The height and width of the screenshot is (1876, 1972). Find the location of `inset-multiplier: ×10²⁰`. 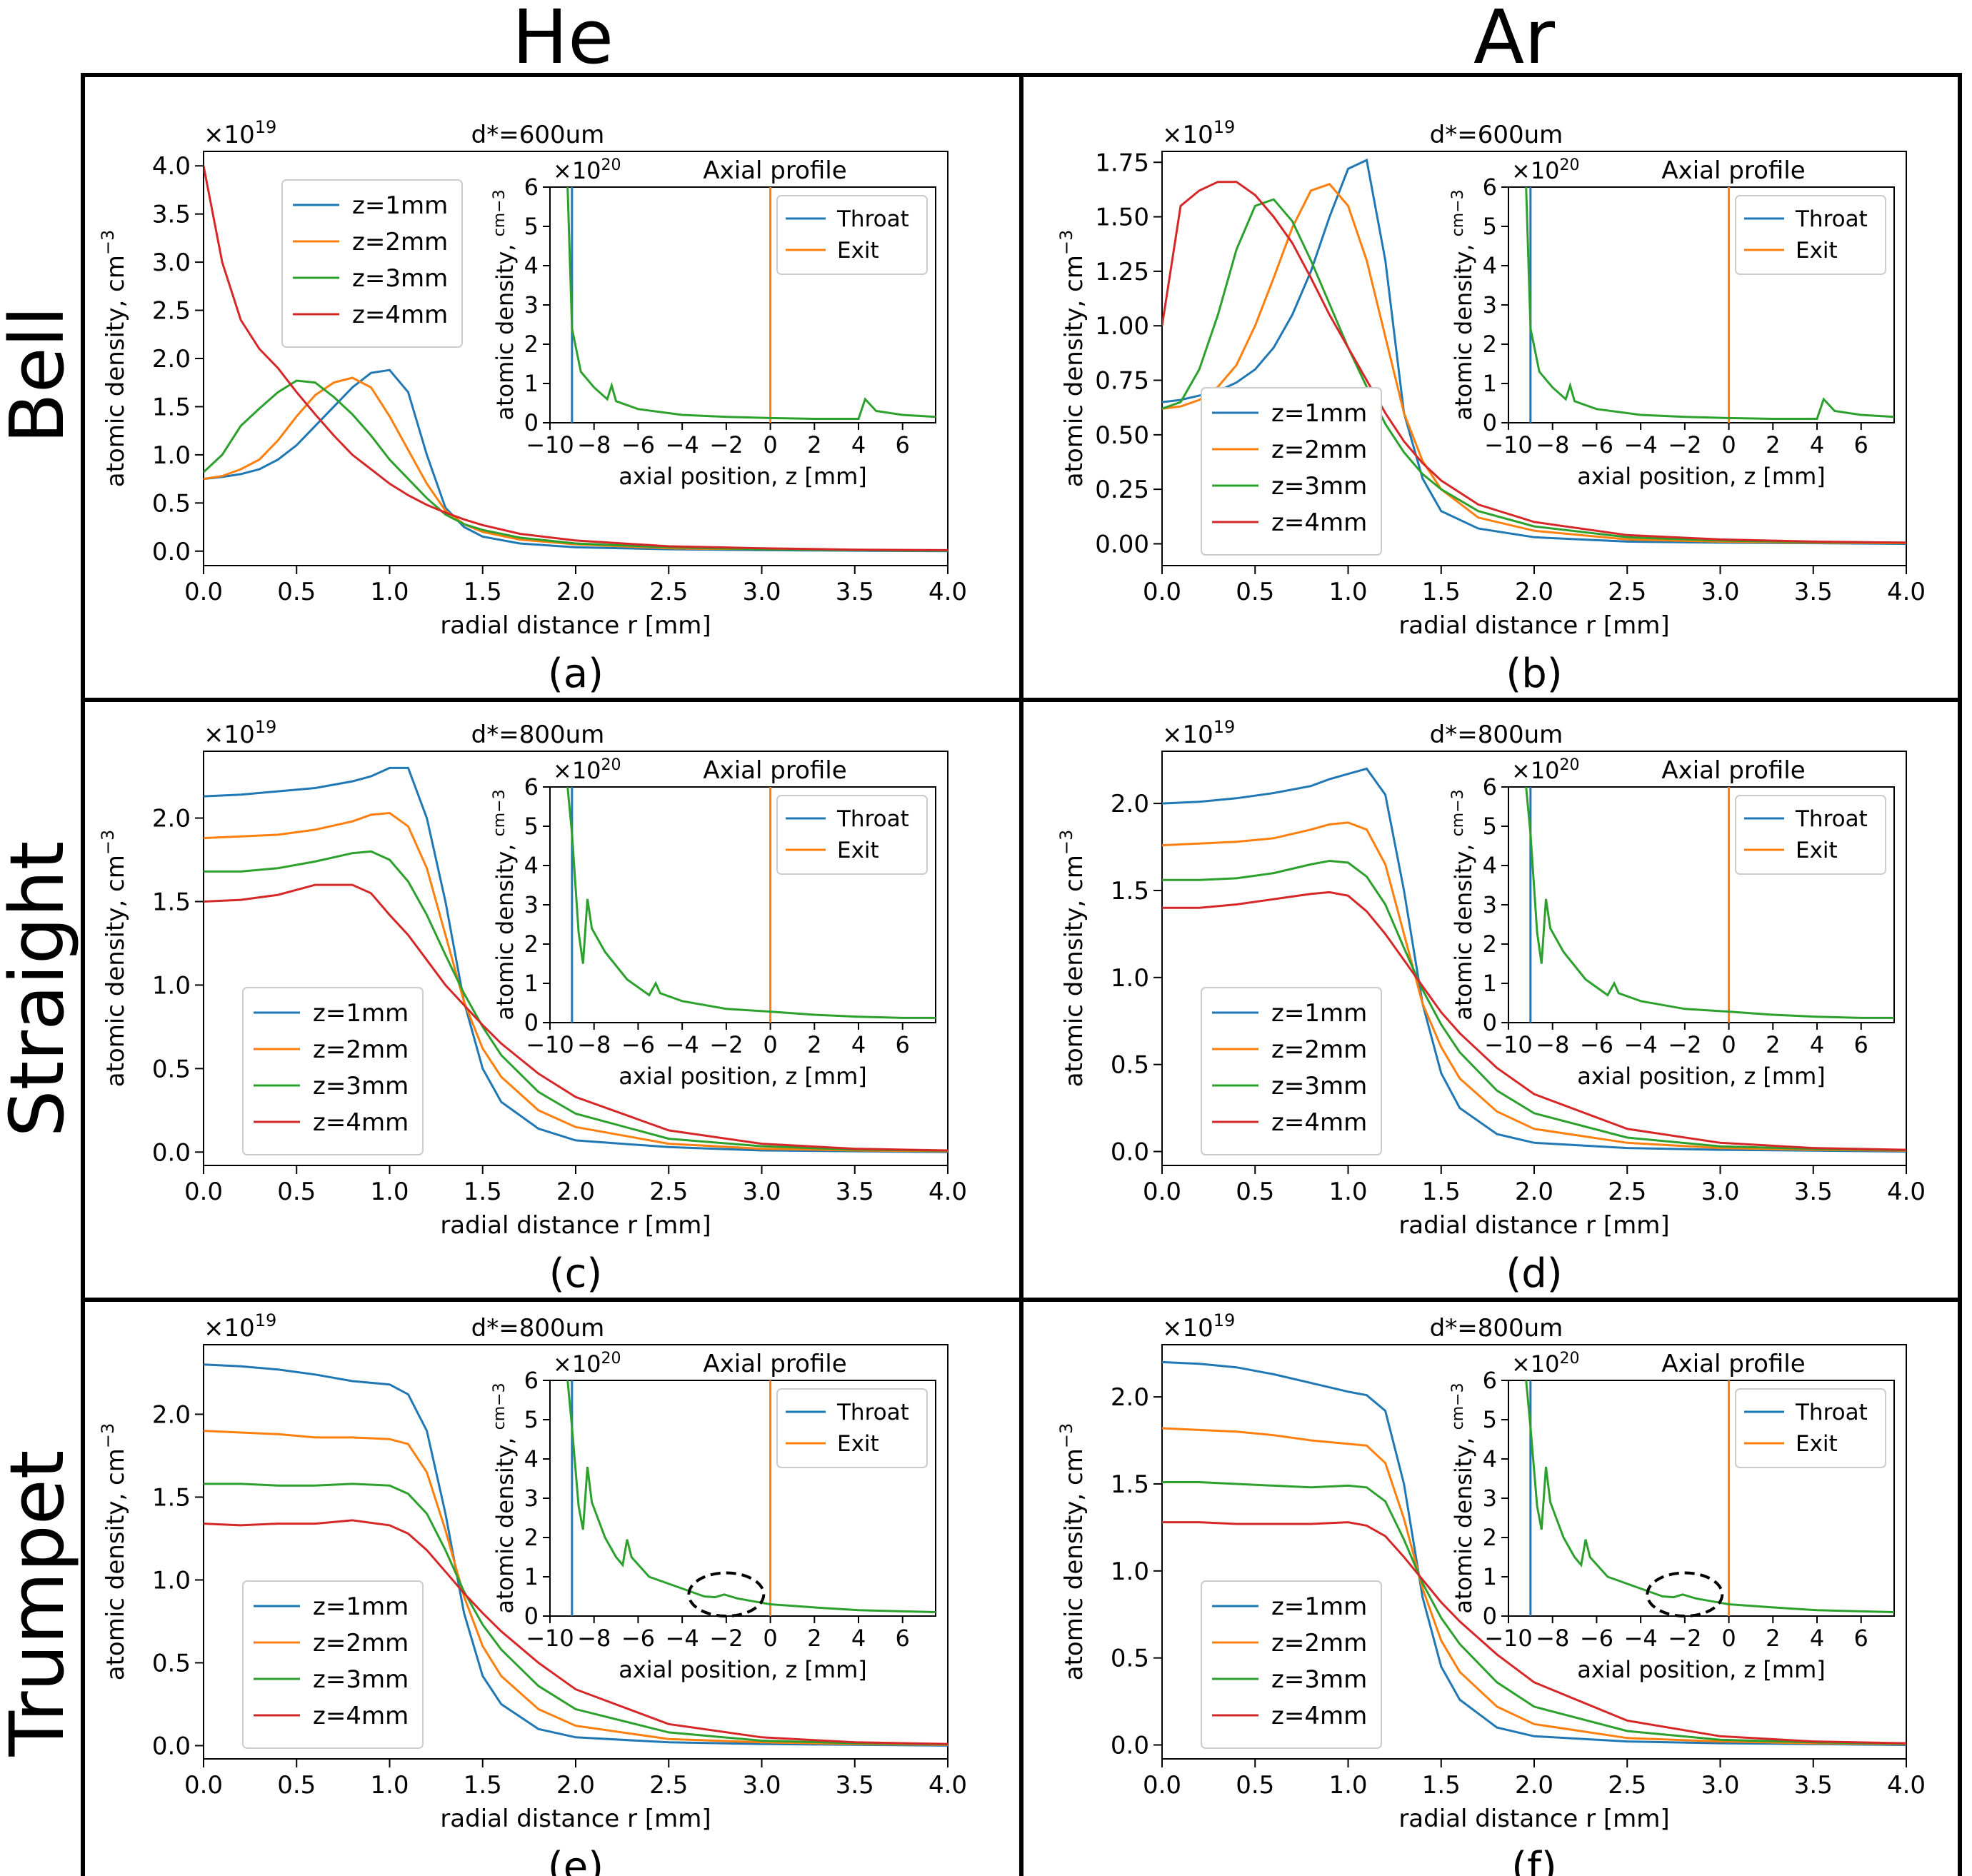

inset-multiplier: ×10²⁰ is located at coordinates (1545, 770).